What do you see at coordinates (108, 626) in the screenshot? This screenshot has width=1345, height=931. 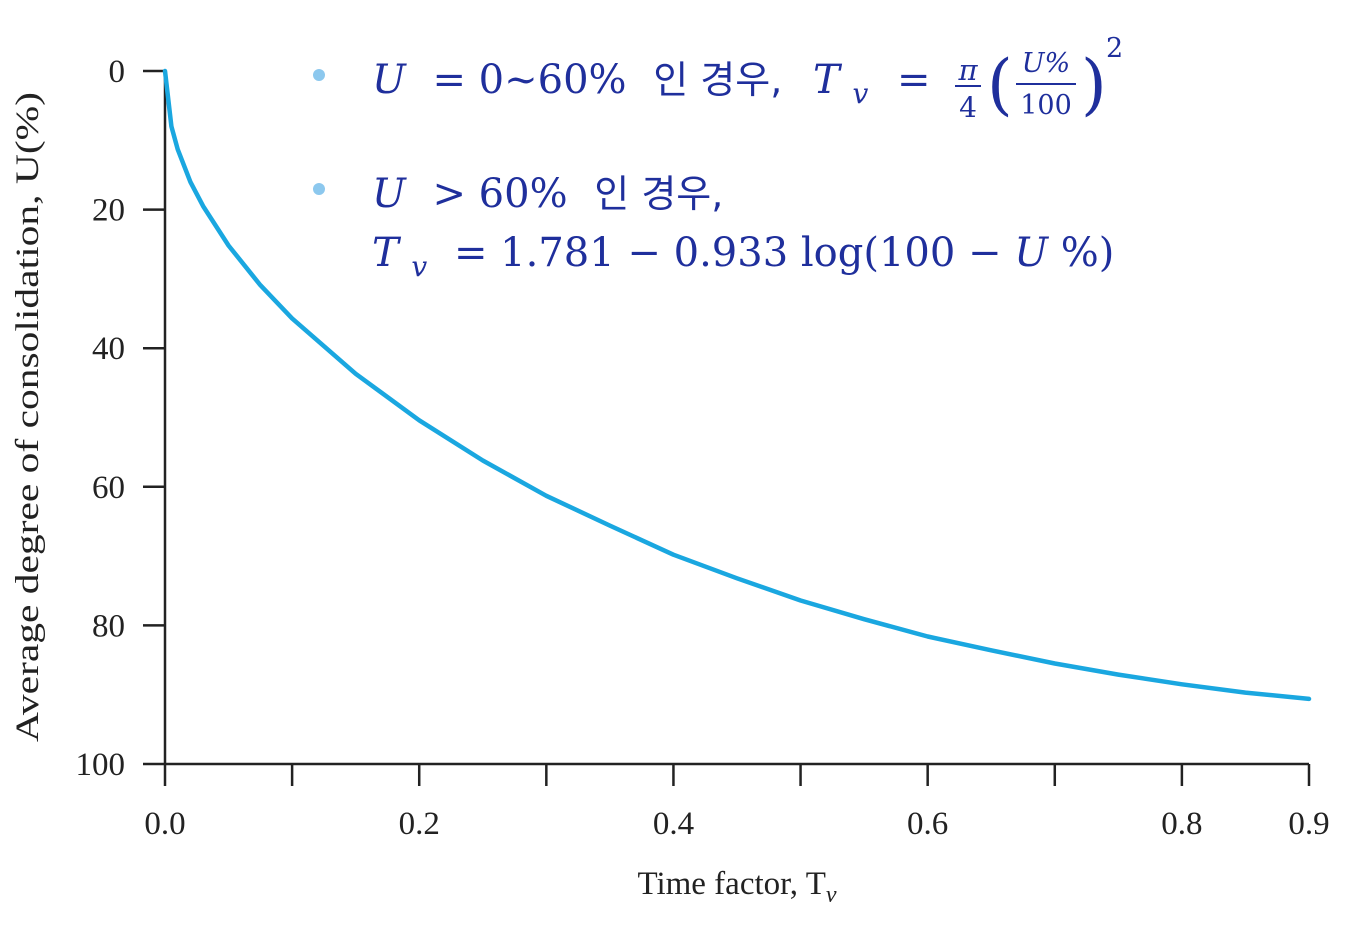 I see `y-tick-label: 80` at bounding box center [108, 626].